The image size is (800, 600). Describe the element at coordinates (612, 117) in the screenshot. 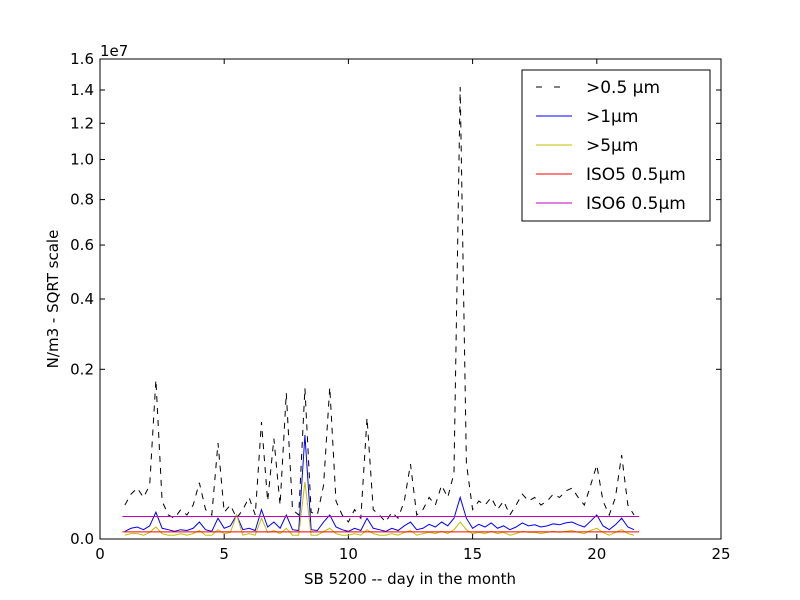

I see `legend-label: >1µm` at that location.